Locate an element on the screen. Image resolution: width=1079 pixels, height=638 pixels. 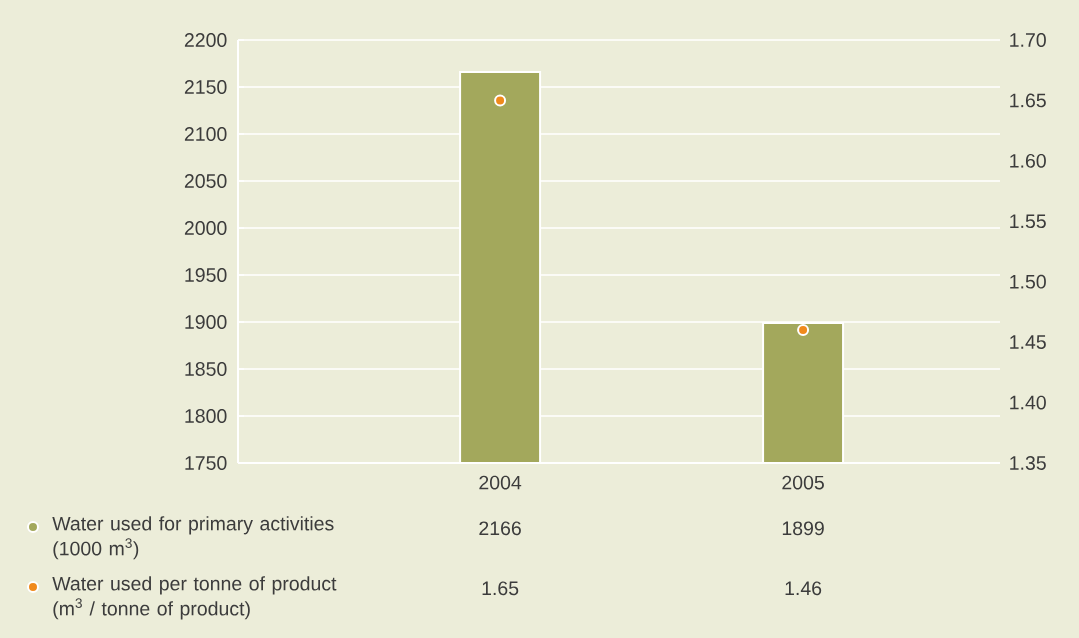
data-label: 1899 is located at coordinates (803, 528).